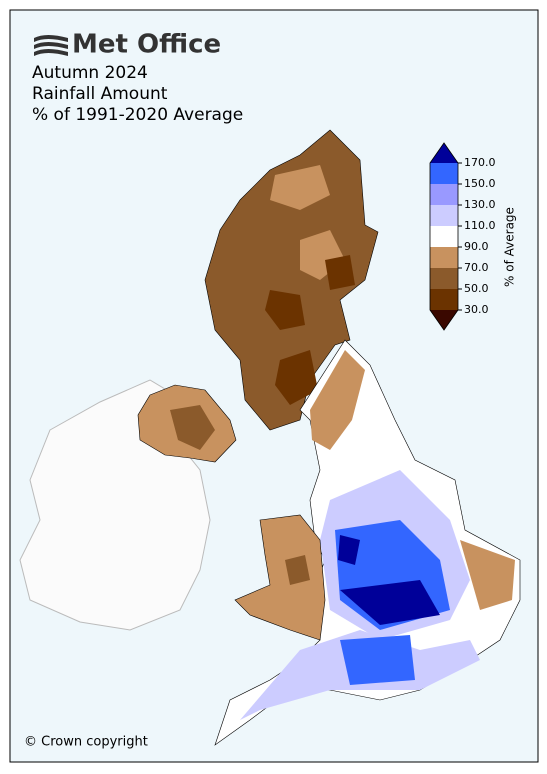  What do you see at coordinates (86, 742) in the screenshot?
I see `copyright: © Crown copyright` at bounding box center [86, 742].